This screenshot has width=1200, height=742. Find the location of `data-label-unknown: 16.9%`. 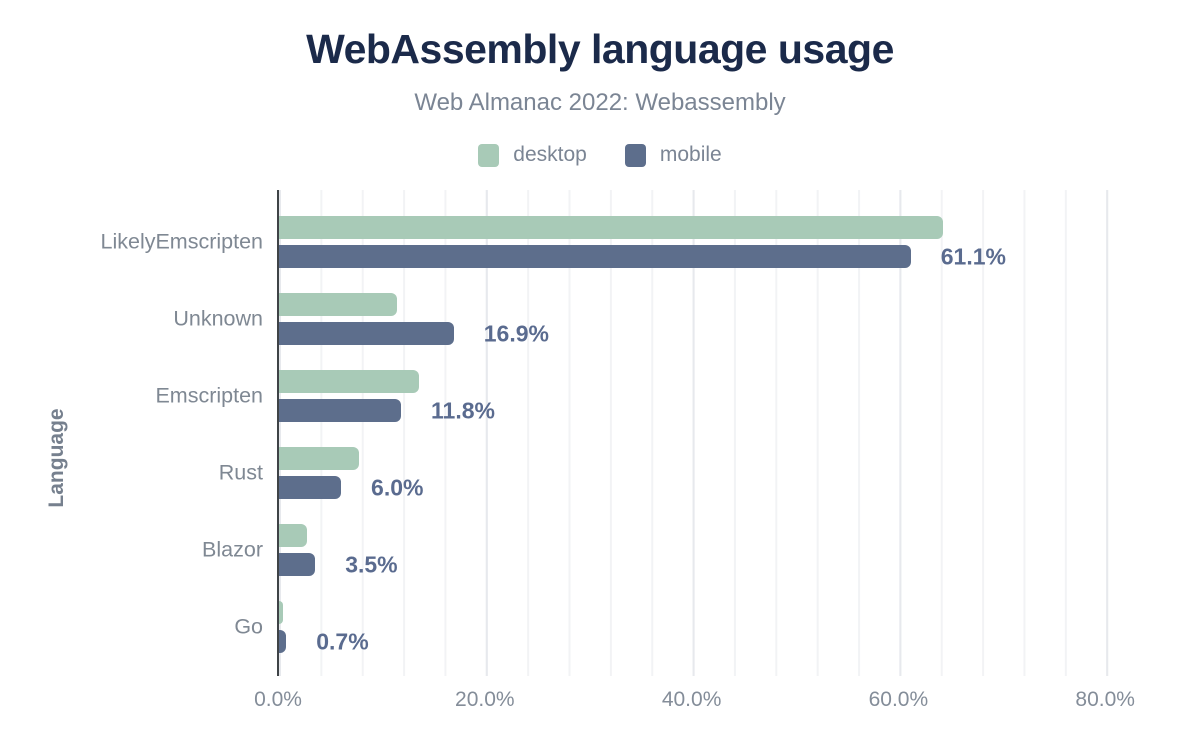

data-label-unknown: 16.9% is located at coordinates (516, 333).